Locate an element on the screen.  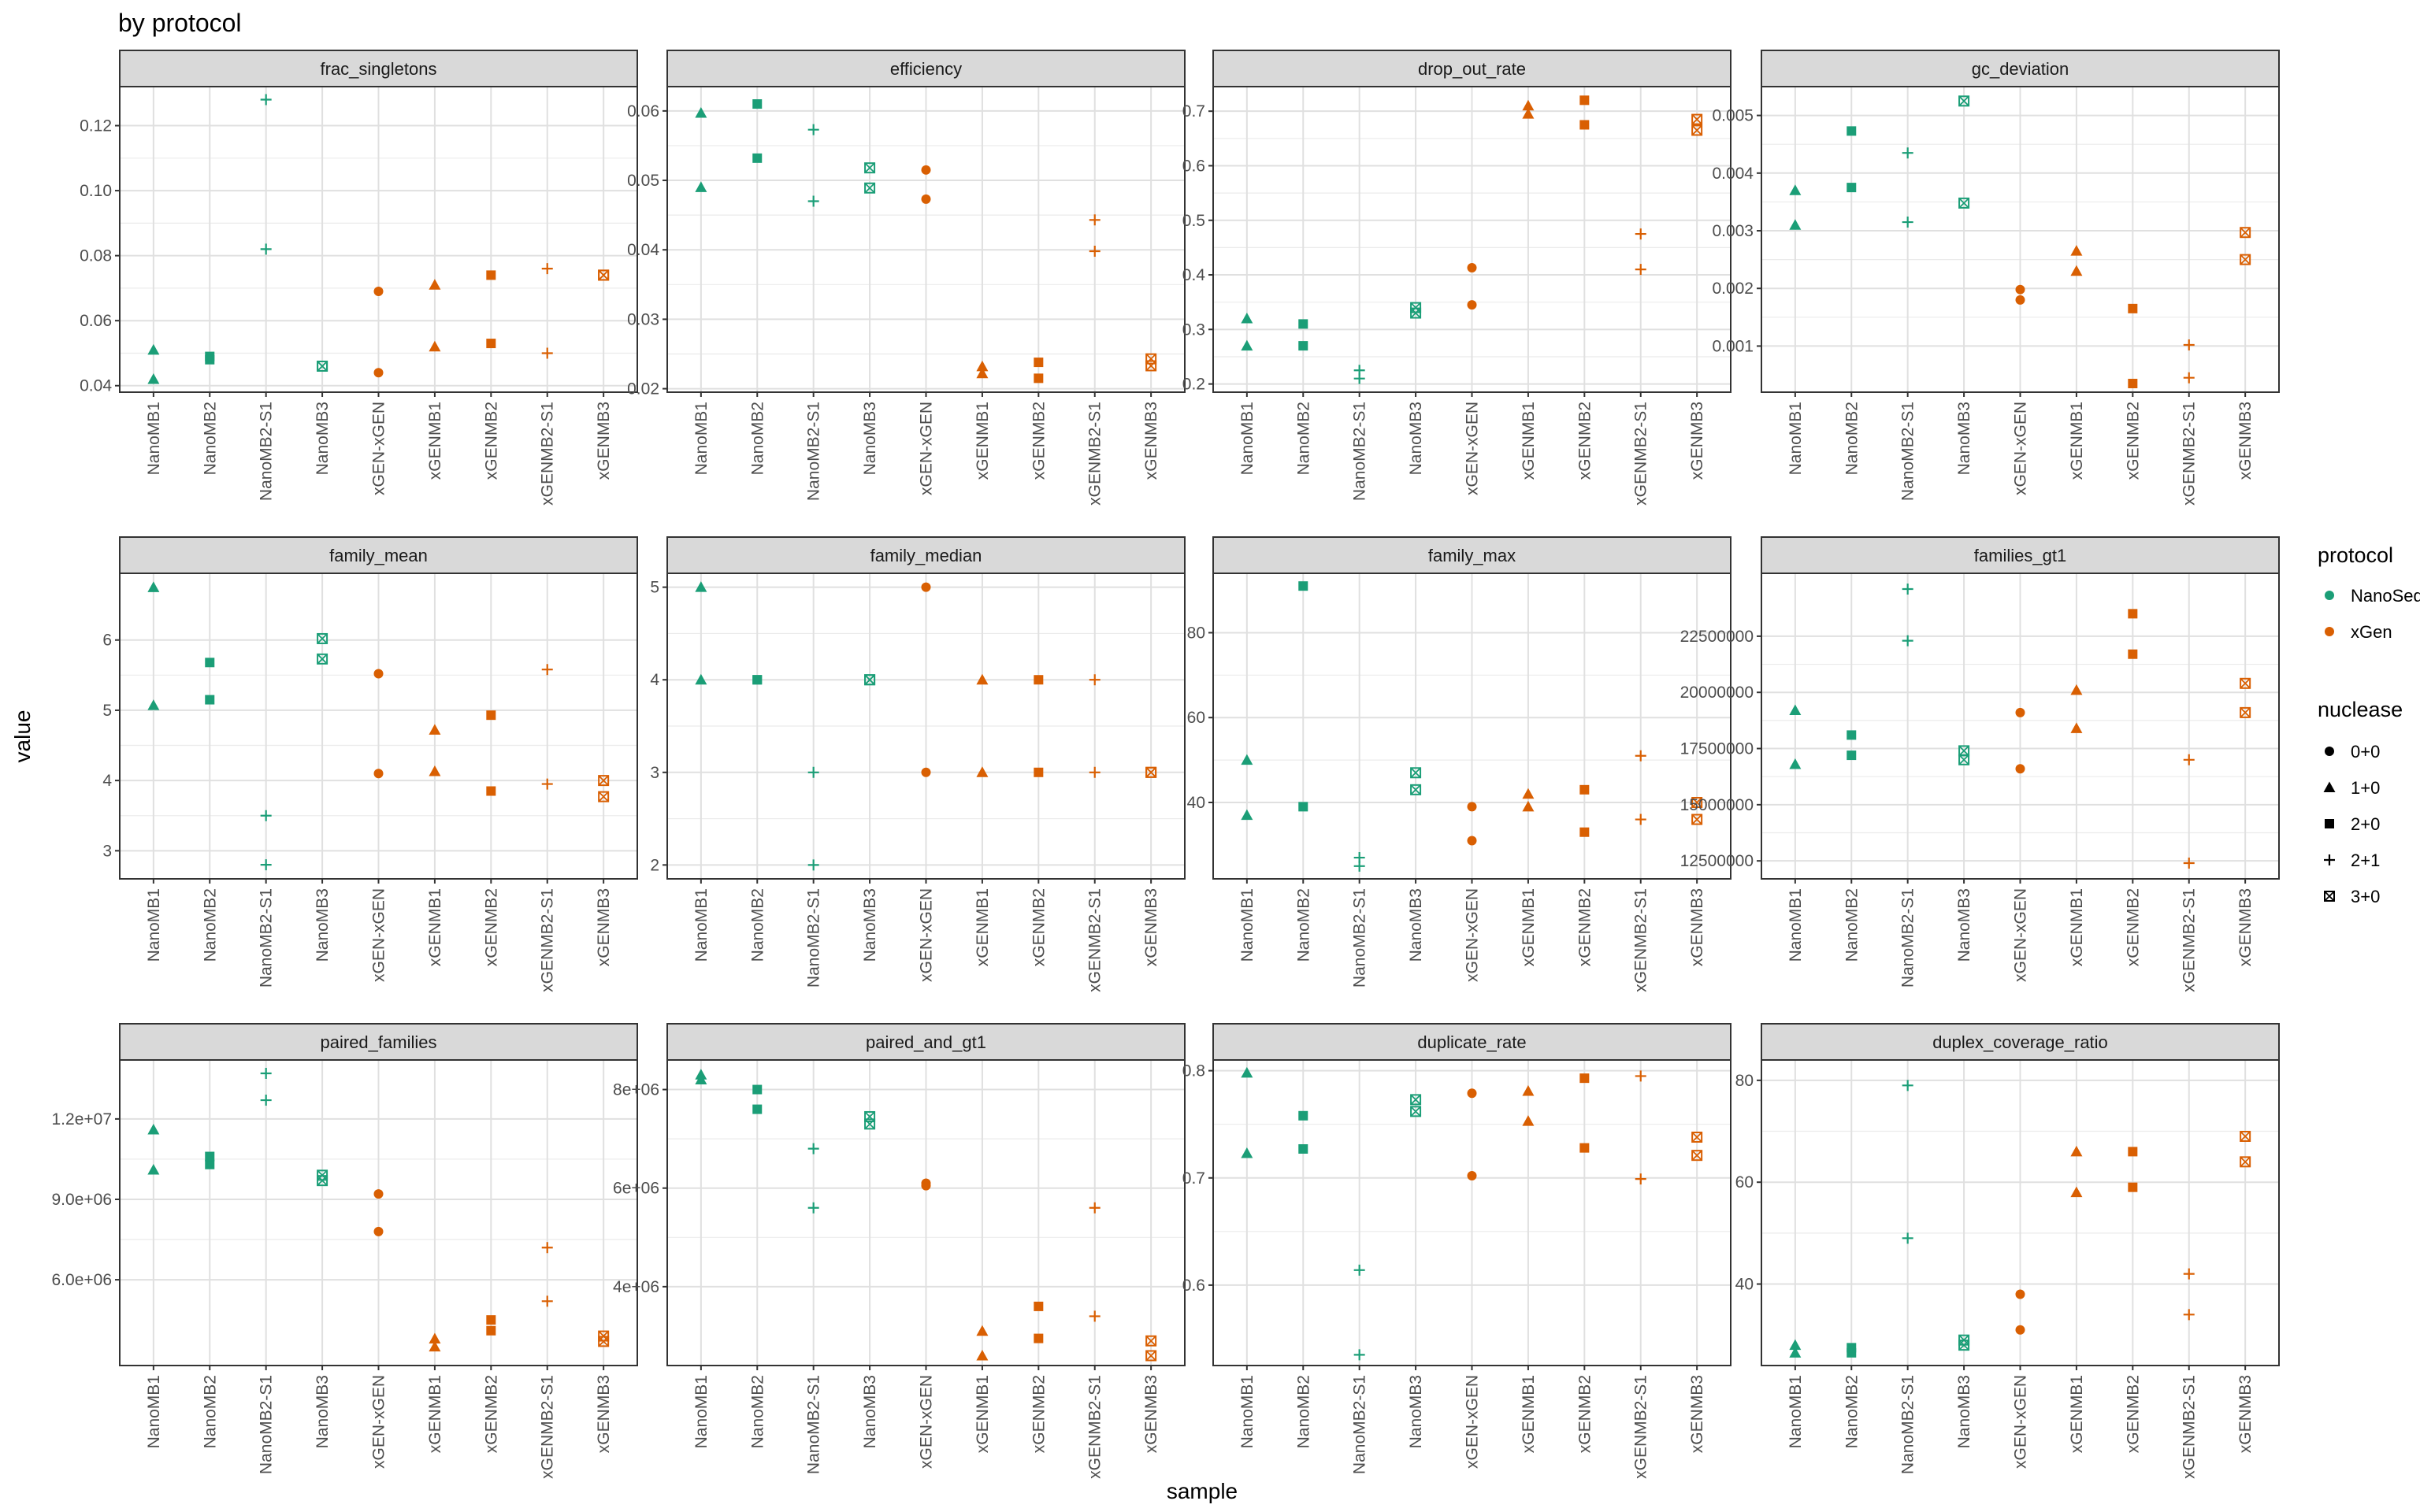
x-tick-label: xGENMB2-S1 is located at coordinates (1641, 940).